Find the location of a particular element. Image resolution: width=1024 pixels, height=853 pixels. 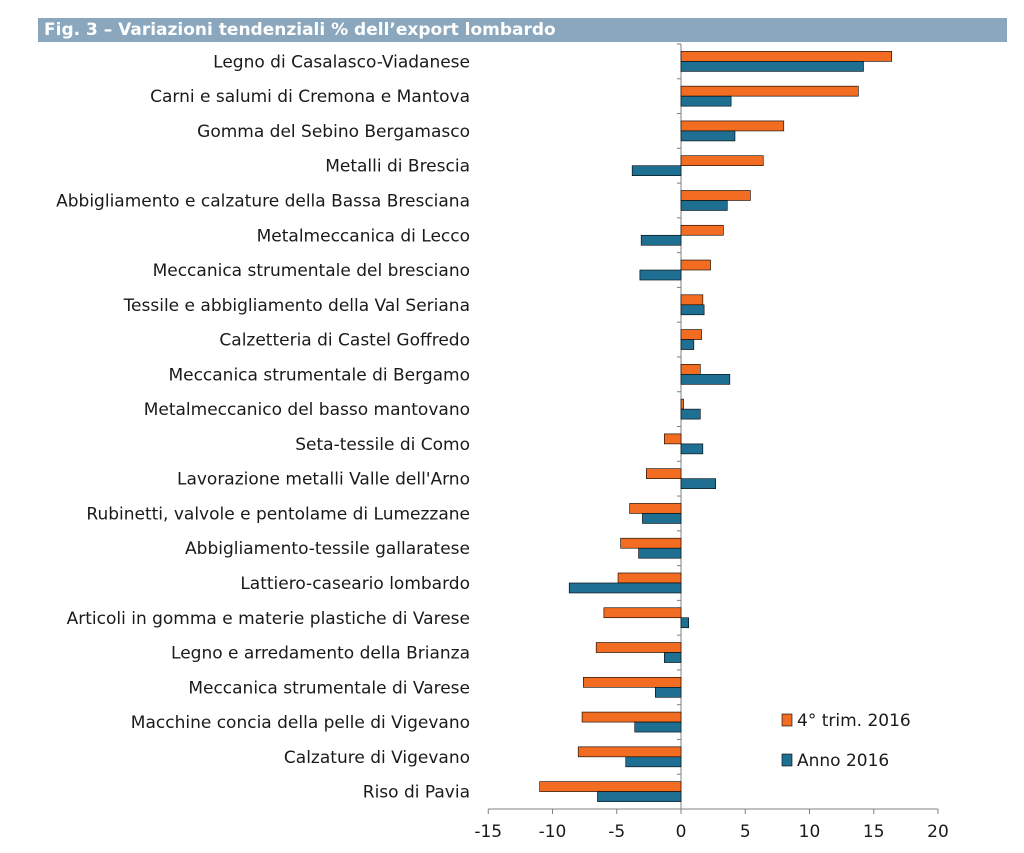

category-label: Legno di Casalasco-Viadanese is located at coordinates (341, 62).